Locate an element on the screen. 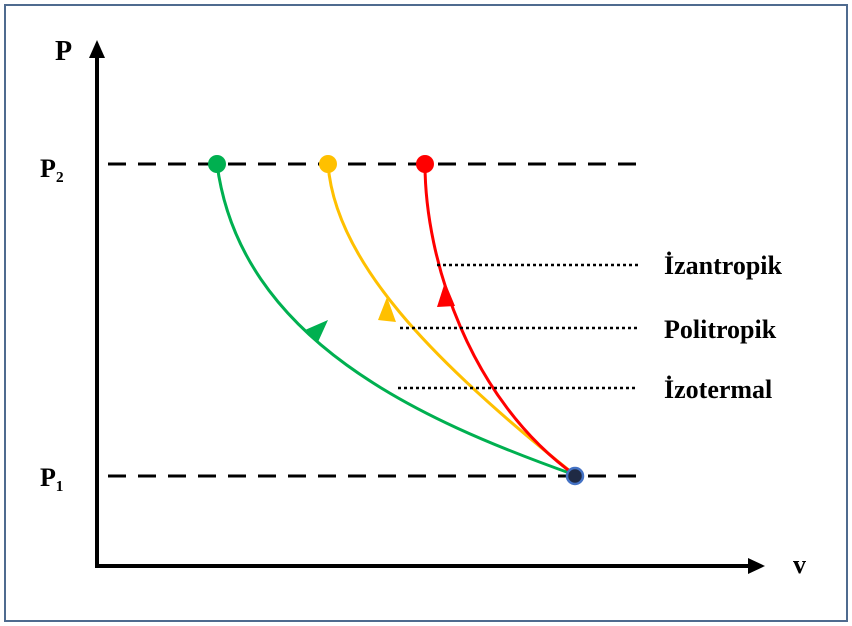 The width and height of the screenshot is (852, 626). p1-label: P₁ is located at coordinates (52, 477).